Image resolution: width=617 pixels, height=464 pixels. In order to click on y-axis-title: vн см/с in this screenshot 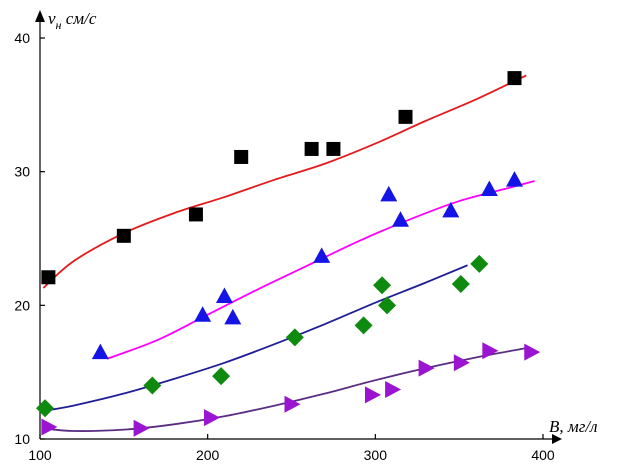, I will do `click(72, 20)`.